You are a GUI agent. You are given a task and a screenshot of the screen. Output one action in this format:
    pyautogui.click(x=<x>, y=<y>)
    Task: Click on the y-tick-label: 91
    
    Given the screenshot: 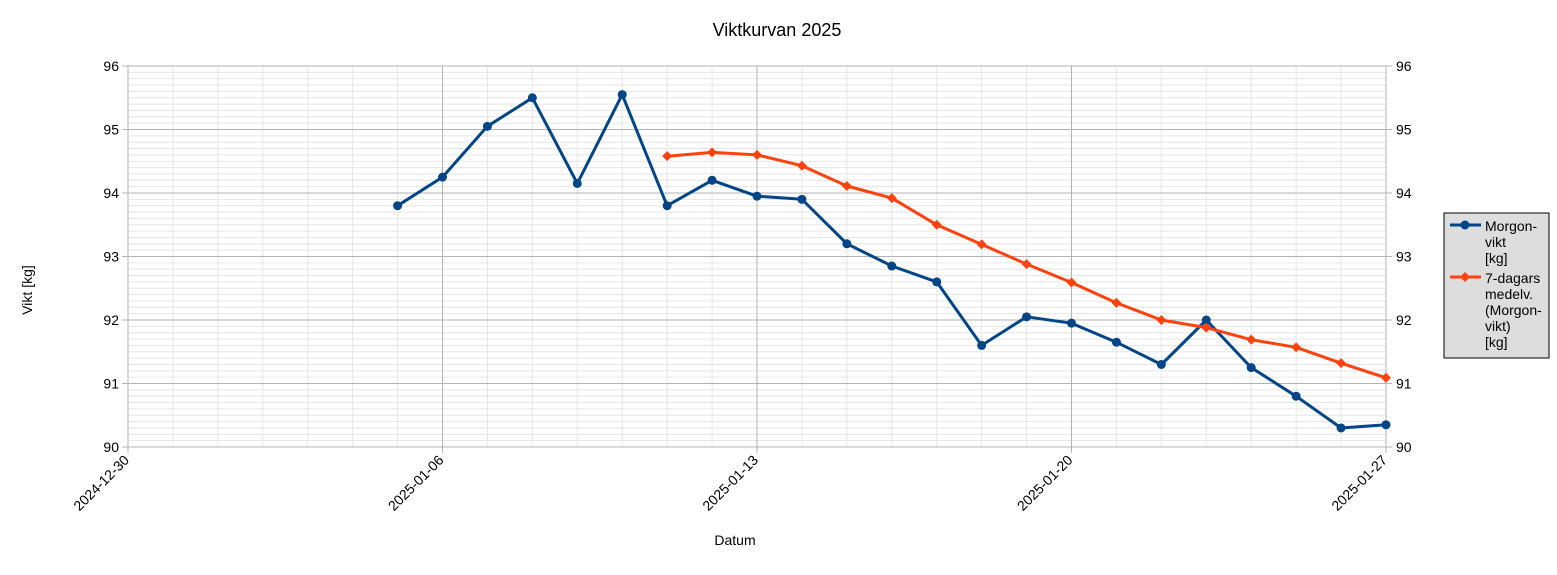 What is the action you would take?
    pyautogui.click(x=111, y=384)
    